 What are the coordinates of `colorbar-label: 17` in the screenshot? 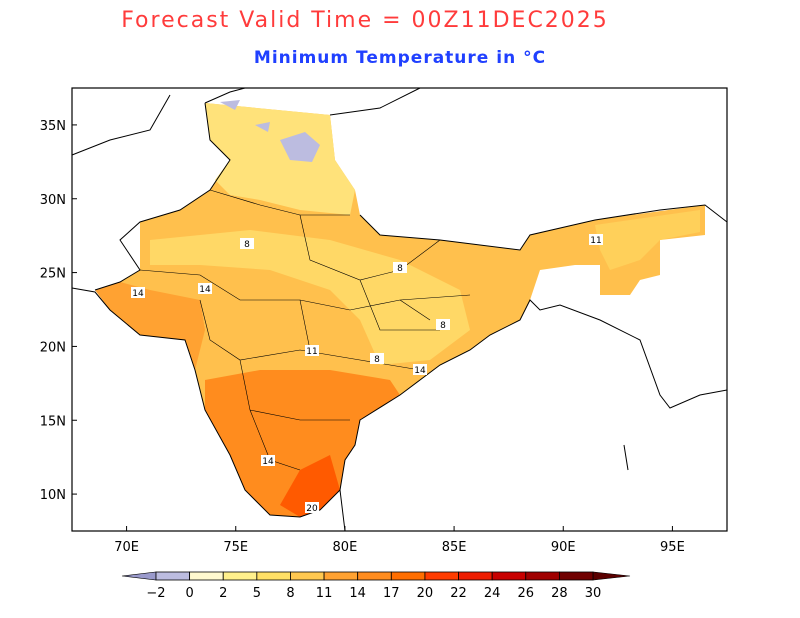 It's located at (391, 593).